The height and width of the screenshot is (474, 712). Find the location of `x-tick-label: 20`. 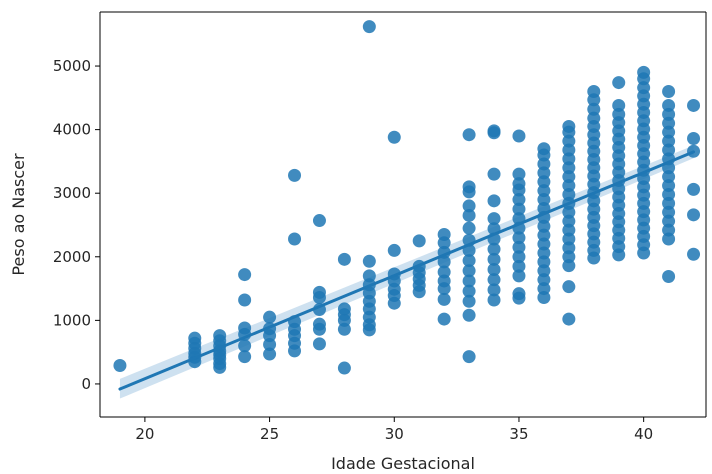

x-tick-label: 20 is located at coordinates (144, 434).